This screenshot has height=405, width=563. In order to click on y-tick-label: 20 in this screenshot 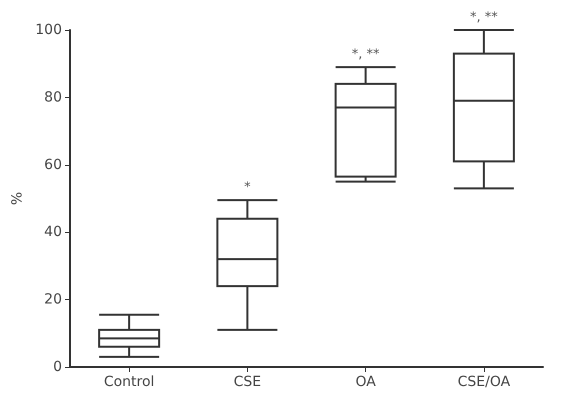, I will do `click(53, 300)`.